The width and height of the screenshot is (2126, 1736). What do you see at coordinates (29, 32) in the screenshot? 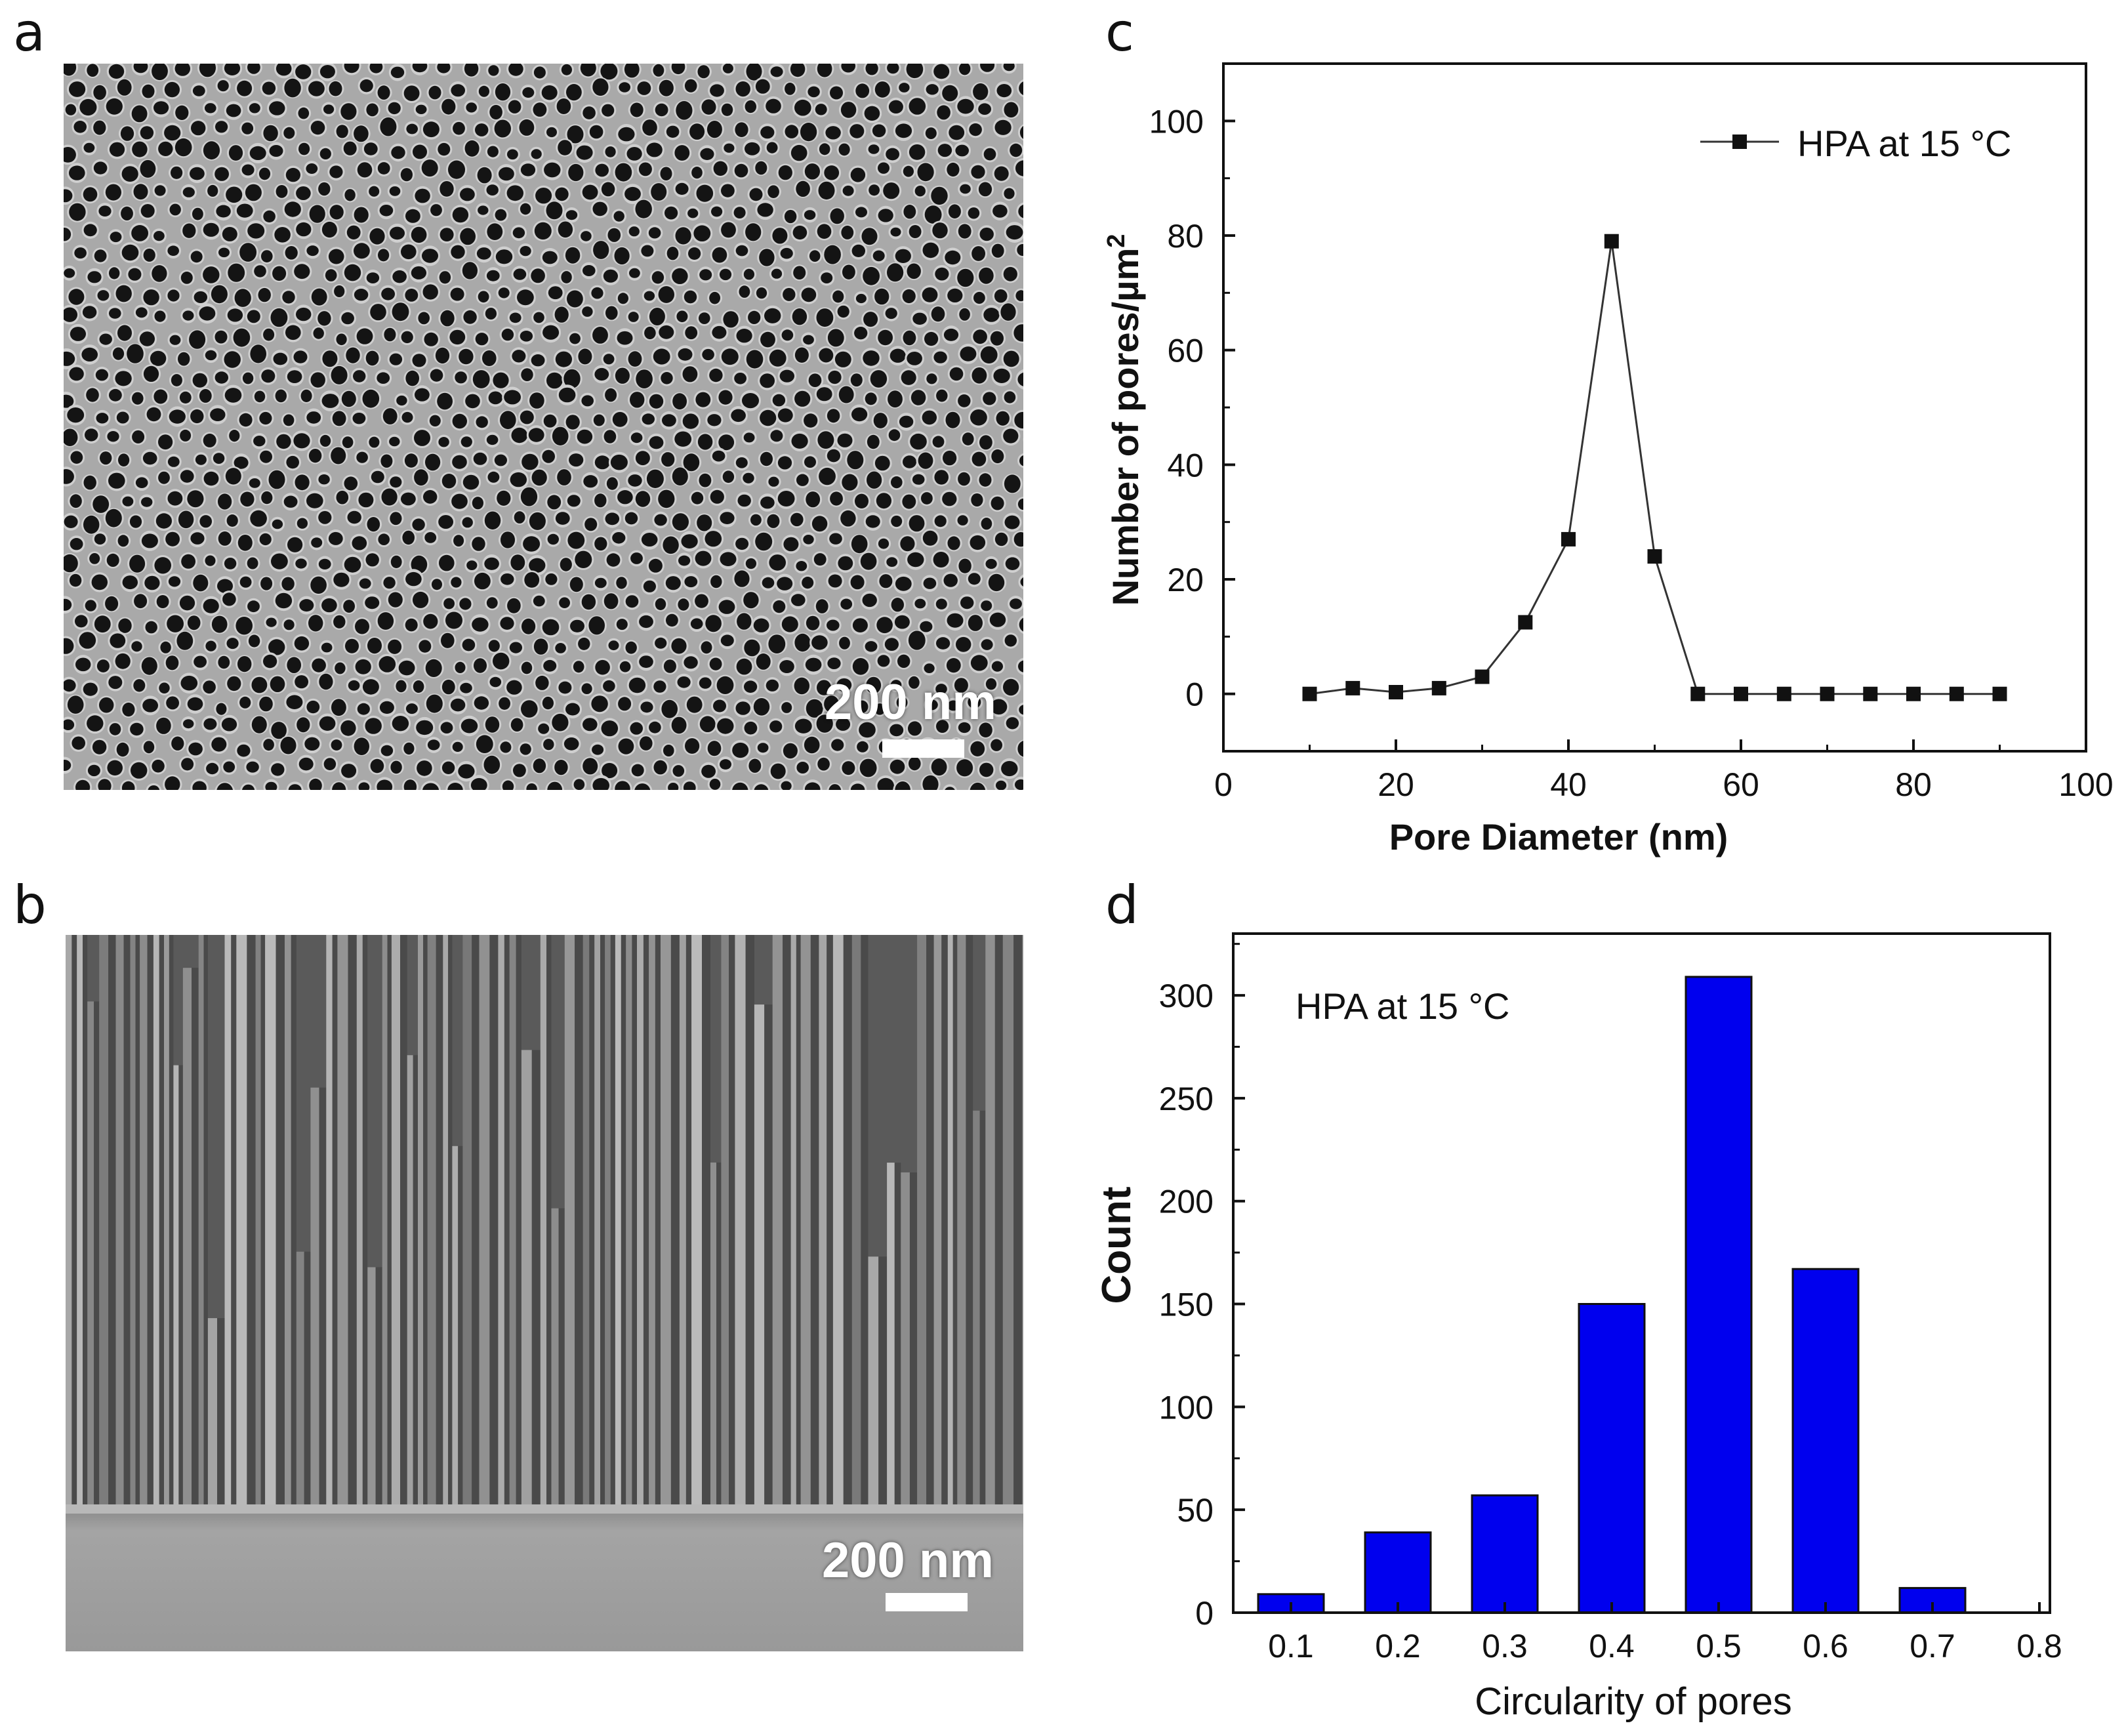
I see `panel-letter-a: a` at bounding box center [29, 32].